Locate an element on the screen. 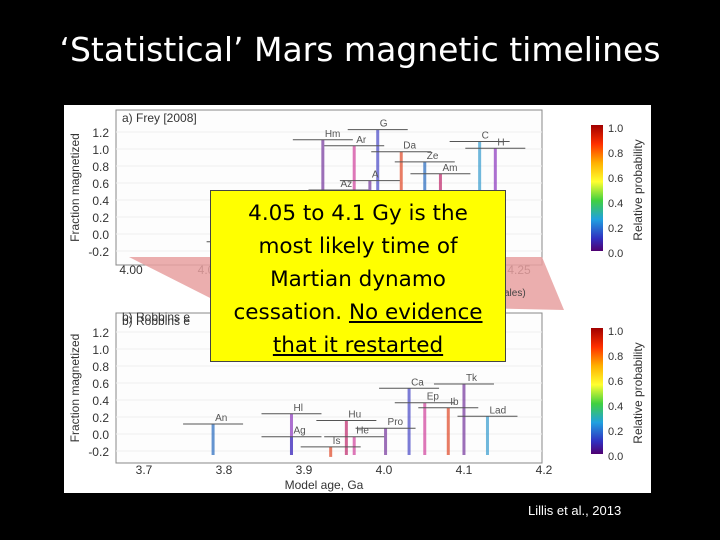 This screenshot has width=720, height=540. callout-line-5: that it restarted is located at coordinates (358, 345).